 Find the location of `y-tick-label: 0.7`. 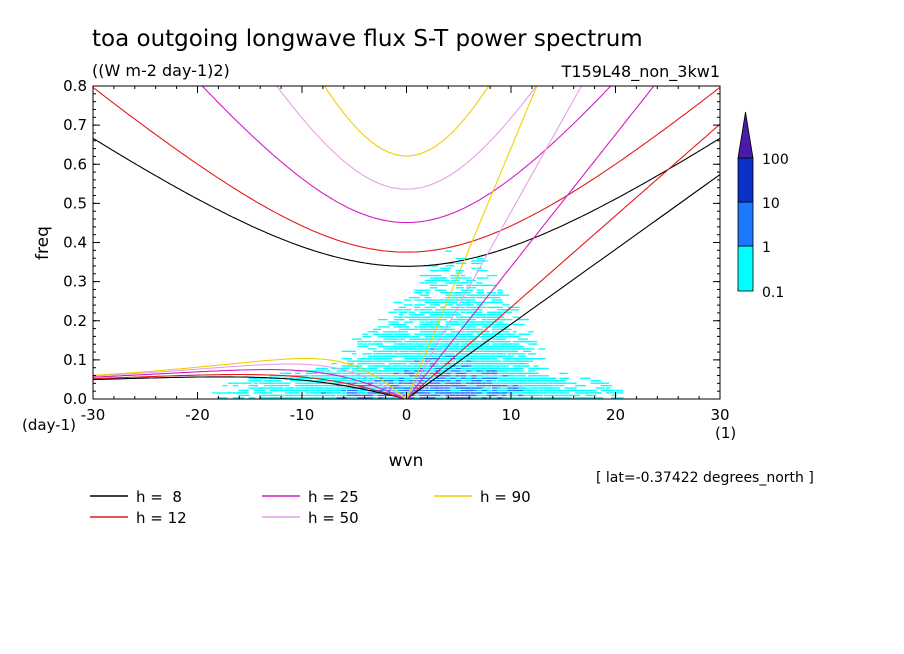

y-tick-label: 0.7 is located at coordinates (75, 125).